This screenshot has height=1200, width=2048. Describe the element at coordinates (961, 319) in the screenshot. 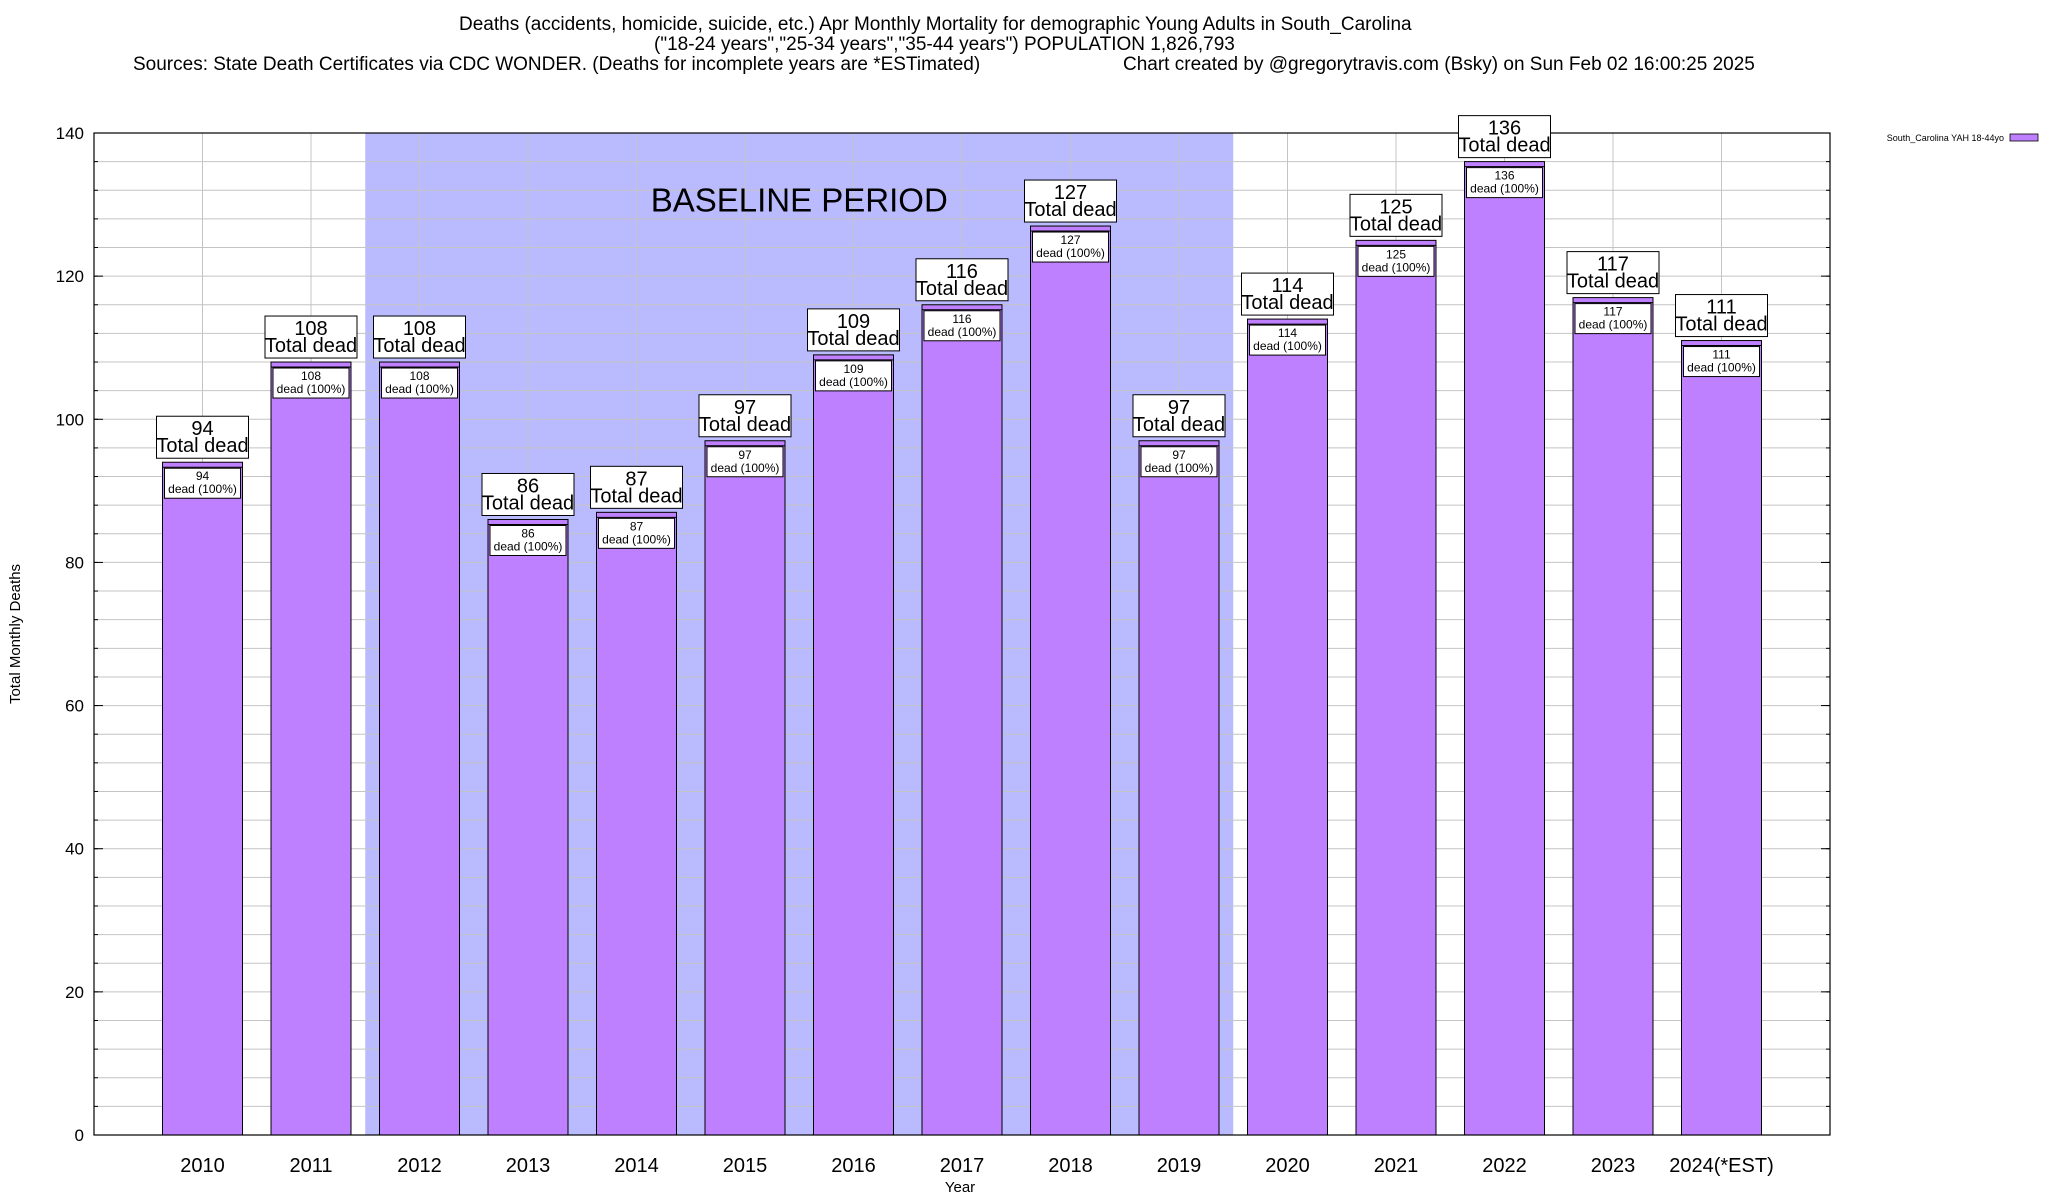

I see `bar-inner-value-label: 116` at that location.